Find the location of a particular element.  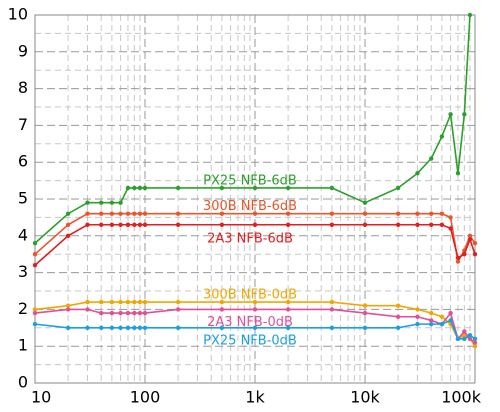

series-label: 2A3 NFB-6dB is located at coordinates (250, 238).